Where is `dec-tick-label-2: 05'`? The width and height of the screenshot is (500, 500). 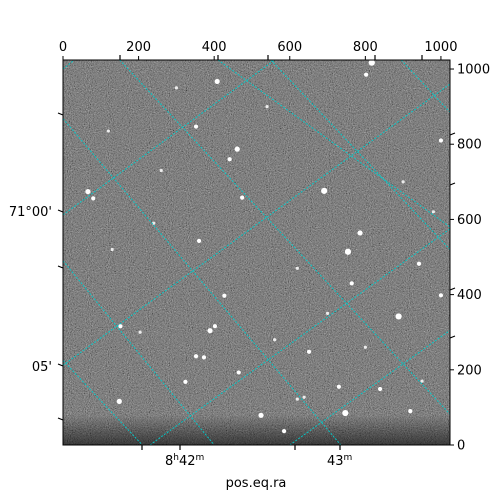 dec-tick-label-2: 05' is located at coordinates (42, 367).